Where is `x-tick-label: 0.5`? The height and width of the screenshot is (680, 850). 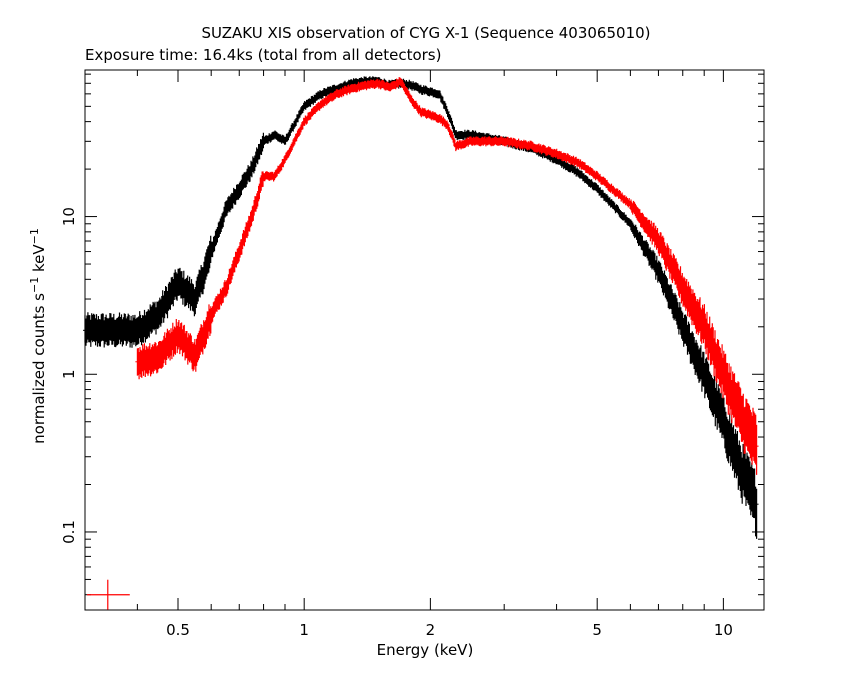
x-tick-label: 0.5 is located at coordinates (178, 630).